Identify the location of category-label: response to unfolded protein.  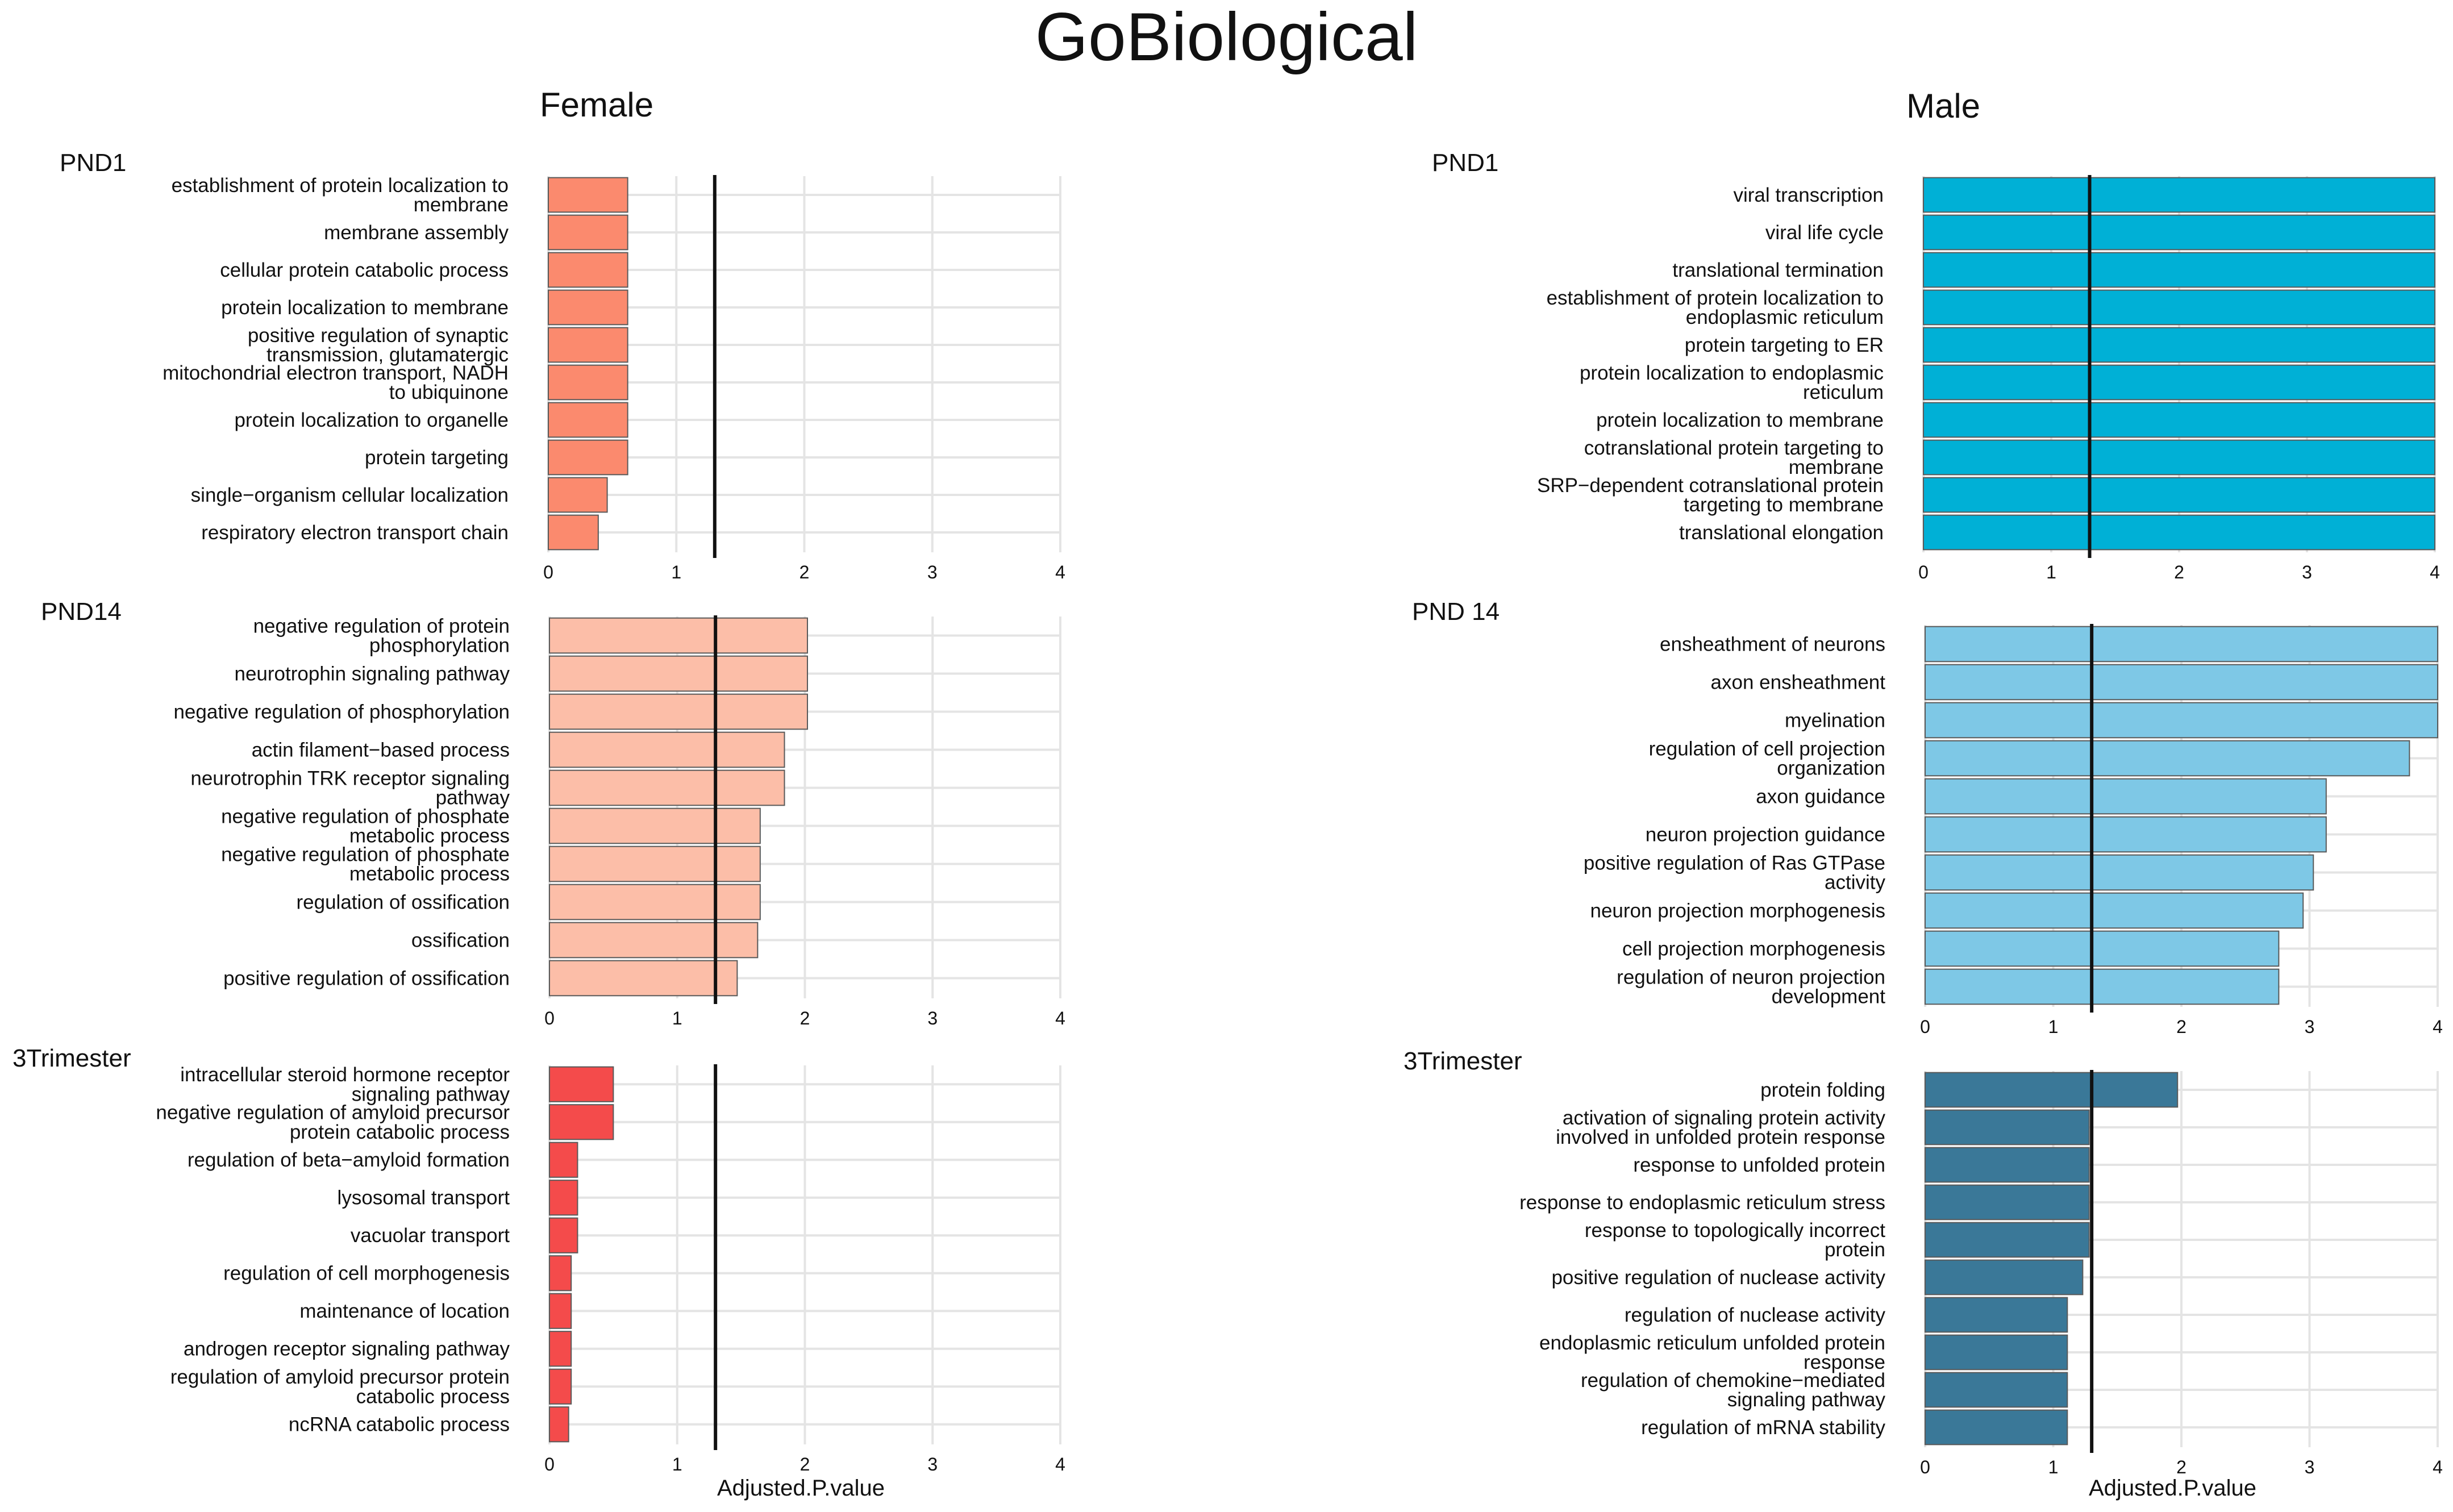
(1759, 1165).